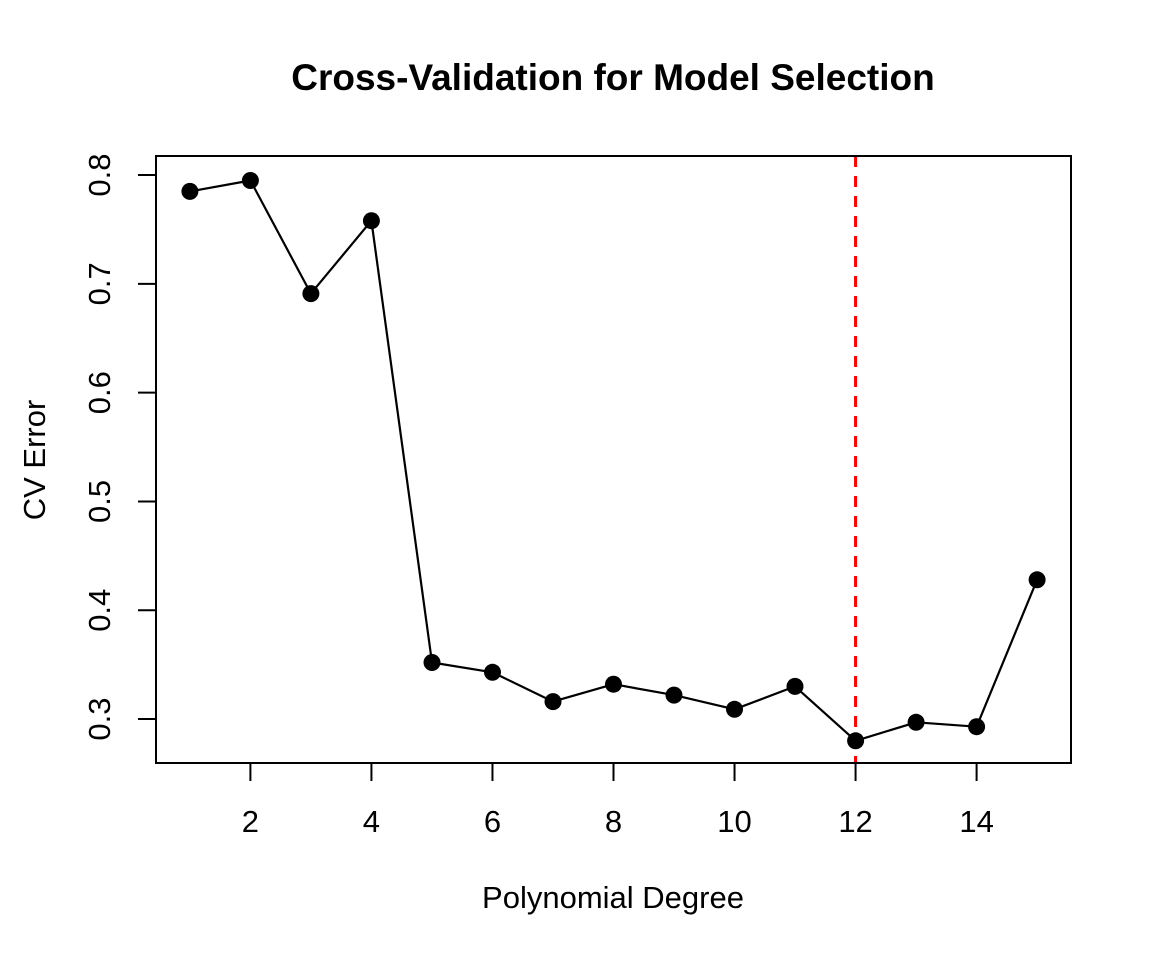 The image size is (1152, 960). I want to click on x-tick-label: 4, so click(371, 821).